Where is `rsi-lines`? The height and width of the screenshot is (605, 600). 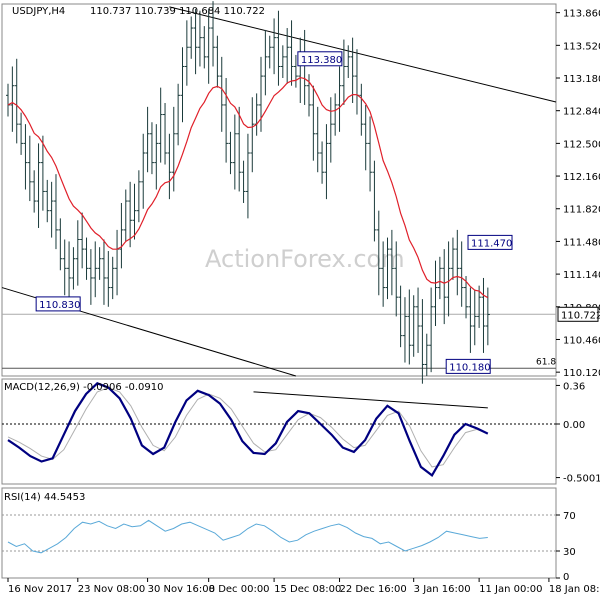
rsi-lines is located at coordinates (279, 534).